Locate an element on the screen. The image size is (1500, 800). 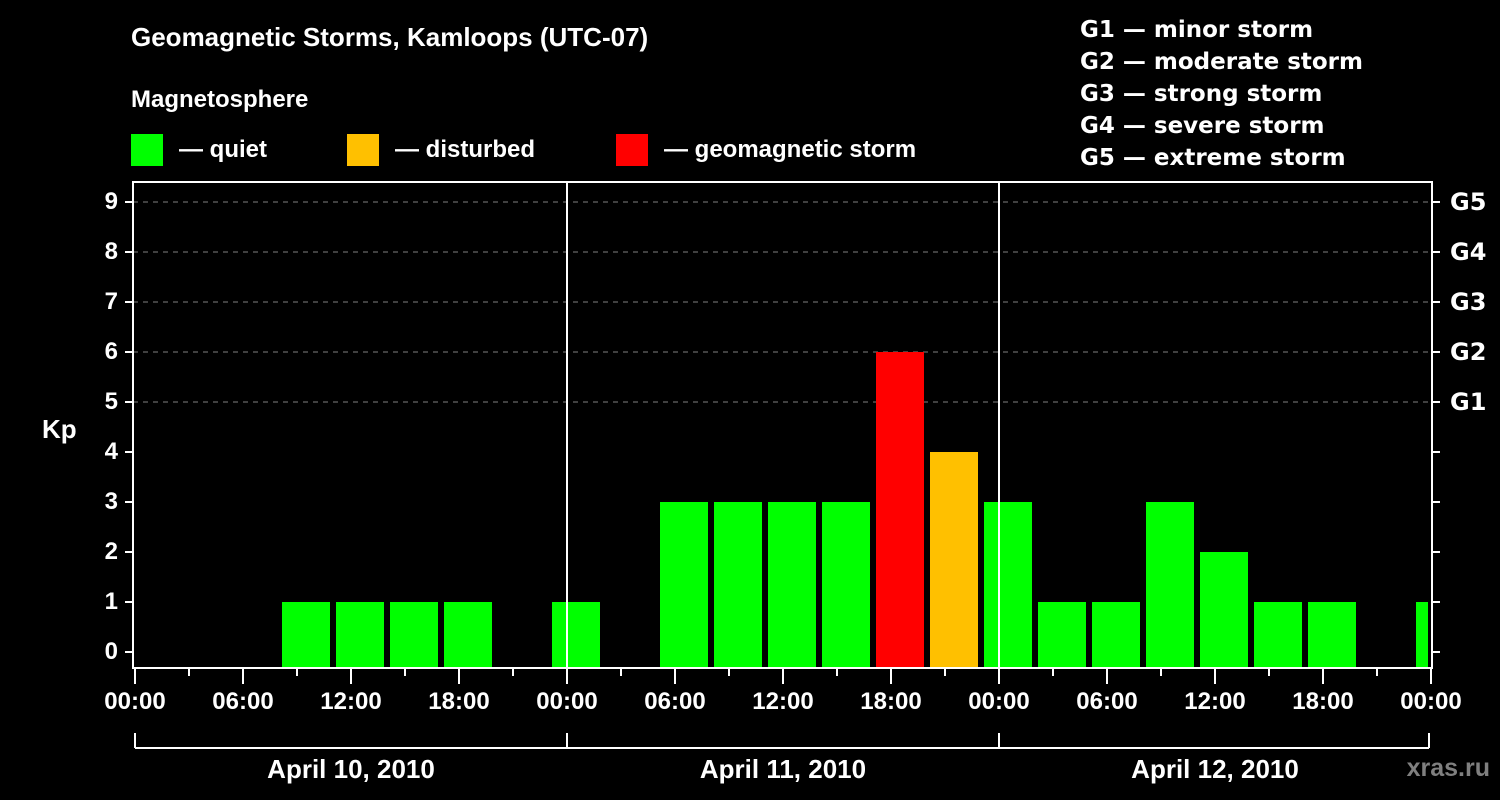
y-tick-label: 6 is located at coordinates (111, 351).